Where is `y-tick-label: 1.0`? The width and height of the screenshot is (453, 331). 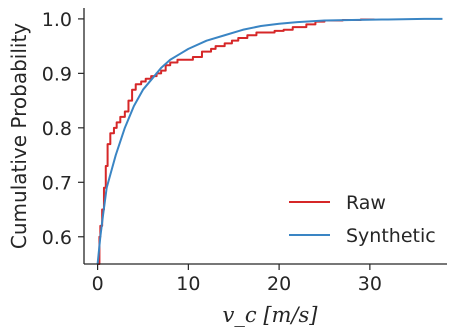
y-tick-label: 1.0 is located at coordinates (57, 20).